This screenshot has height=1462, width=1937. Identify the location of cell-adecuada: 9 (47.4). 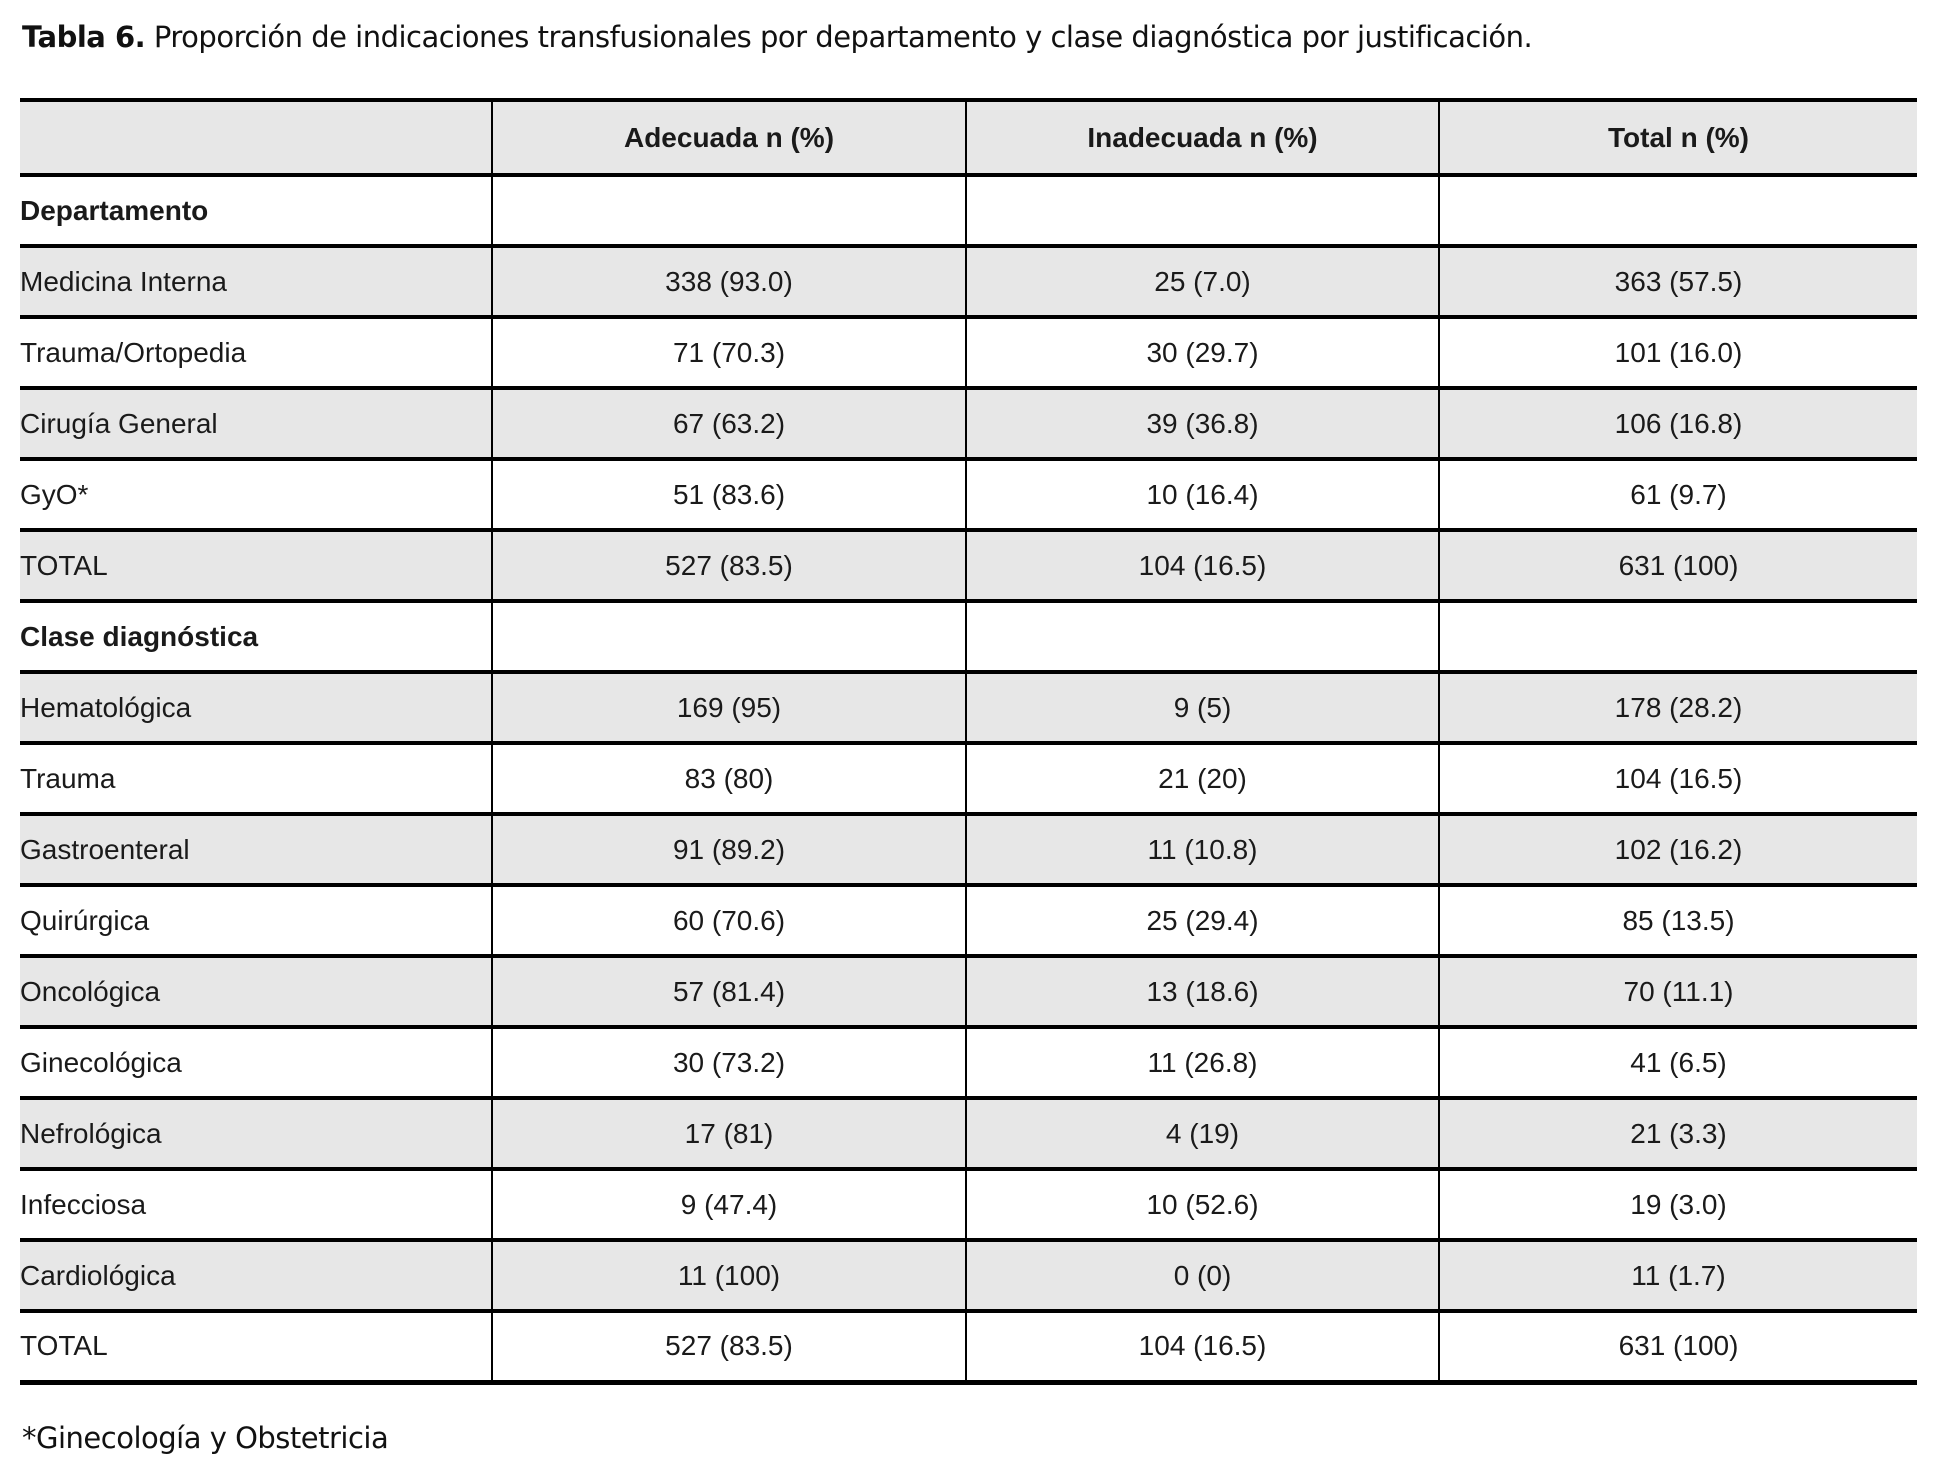
(728, 1203).